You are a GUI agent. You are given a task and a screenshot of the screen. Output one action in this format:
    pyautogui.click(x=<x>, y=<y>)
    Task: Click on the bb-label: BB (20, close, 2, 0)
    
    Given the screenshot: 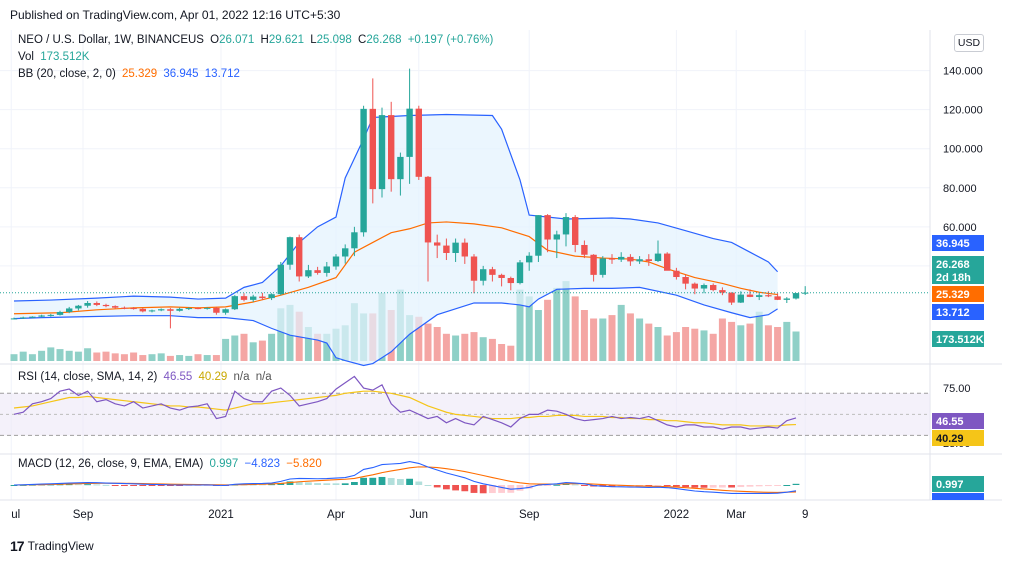 What is the action you would take?
    pyautogui.click(x=67, y=74)
    